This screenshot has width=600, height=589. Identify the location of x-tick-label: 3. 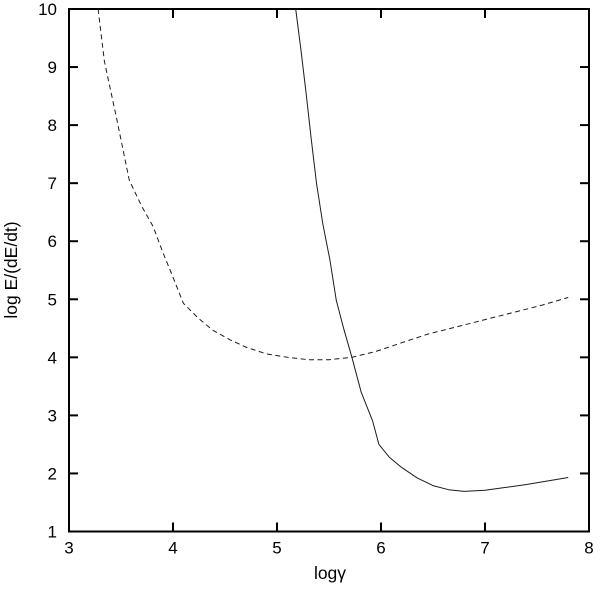
(68, 548).